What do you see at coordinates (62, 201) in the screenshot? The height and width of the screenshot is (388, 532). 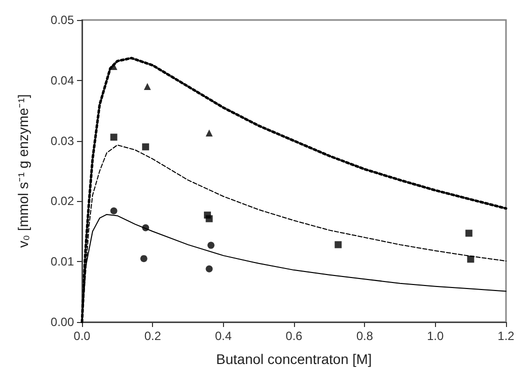 I see `y-tick-label: 0.02` at bounding box center [62, 201].